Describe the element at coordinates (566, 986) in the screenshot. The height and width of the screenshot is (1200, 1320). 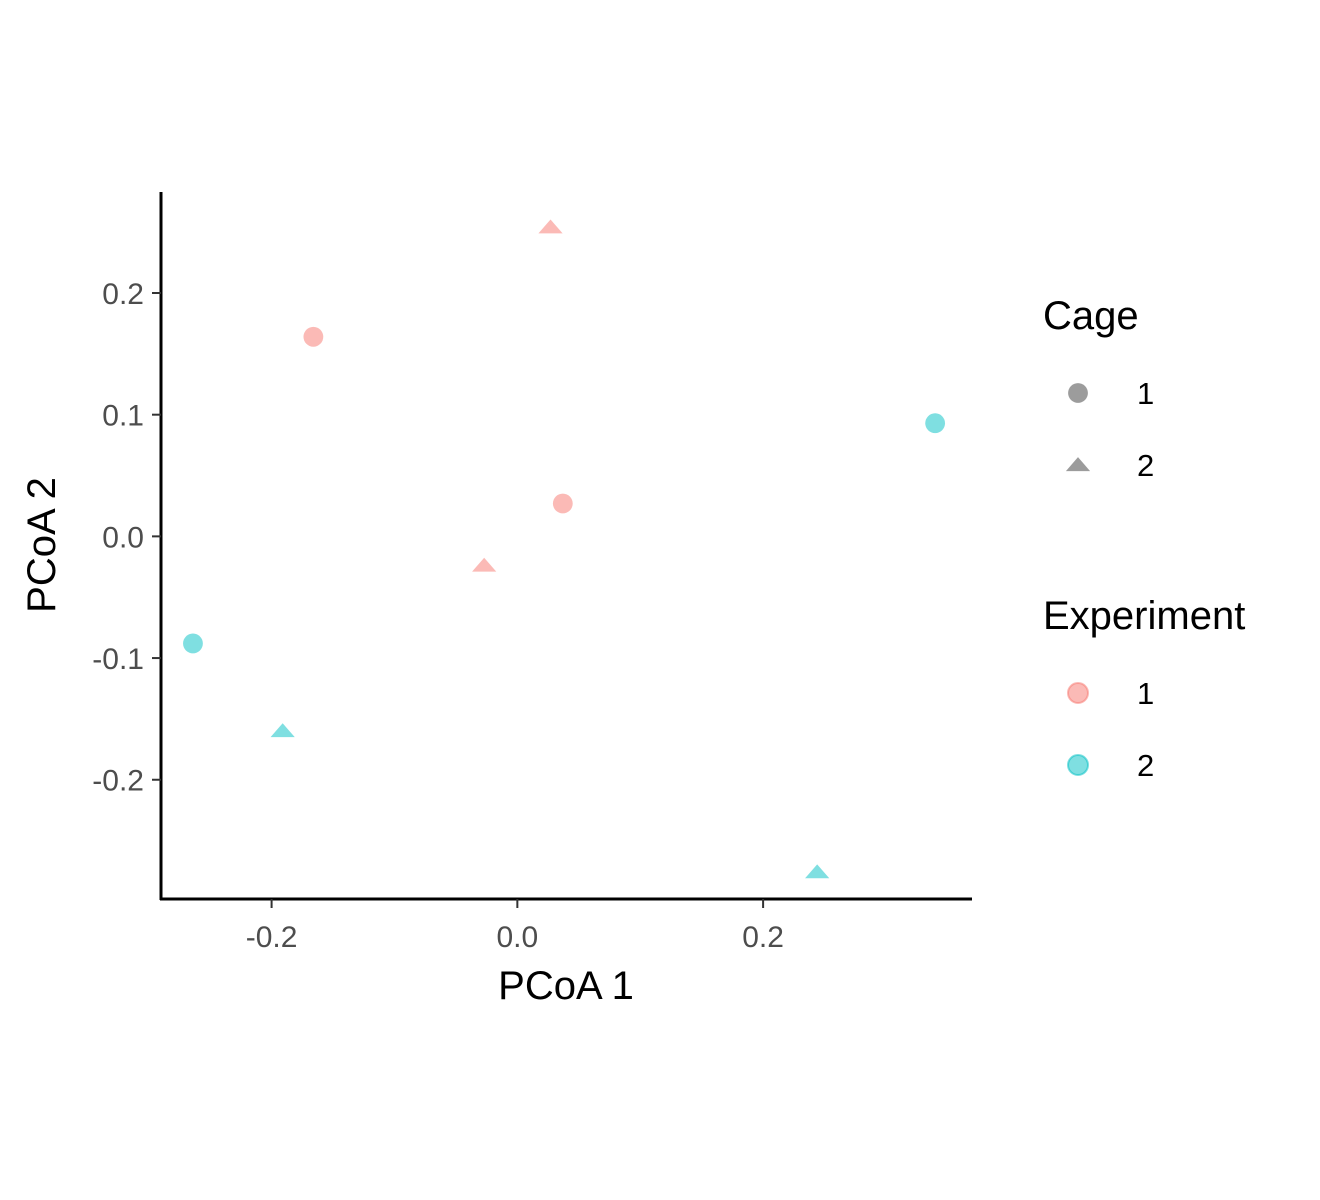
I see `x-axis-title: PCoA 1` at that location.